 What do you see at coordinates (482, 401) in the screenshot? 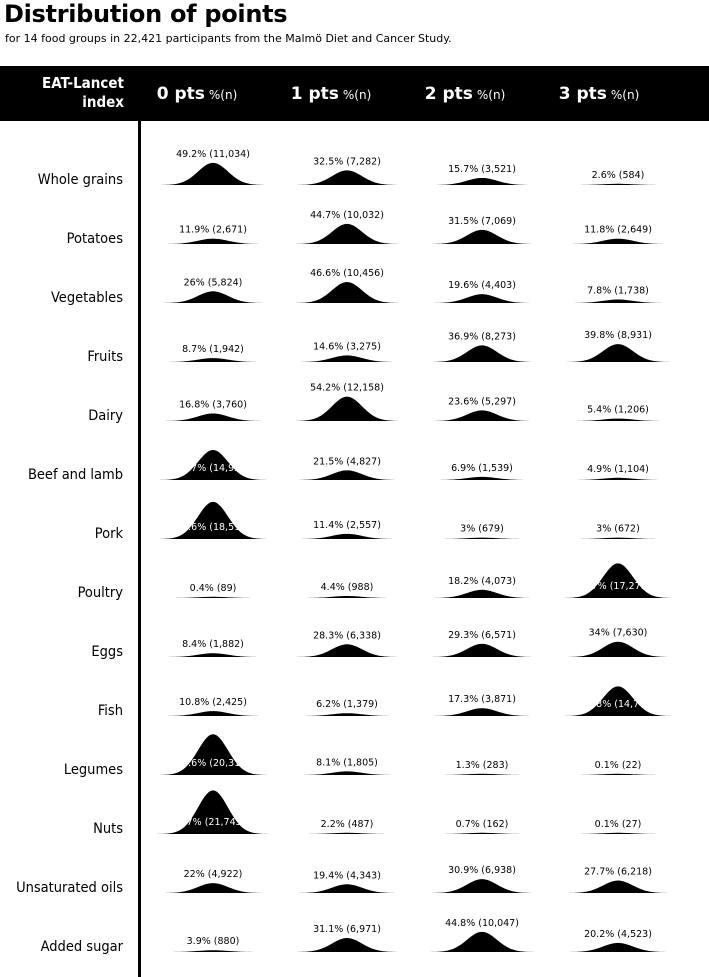
I see `data-label-dairy-2: 23.6% (5,297)` at bounding box center [482, 401].